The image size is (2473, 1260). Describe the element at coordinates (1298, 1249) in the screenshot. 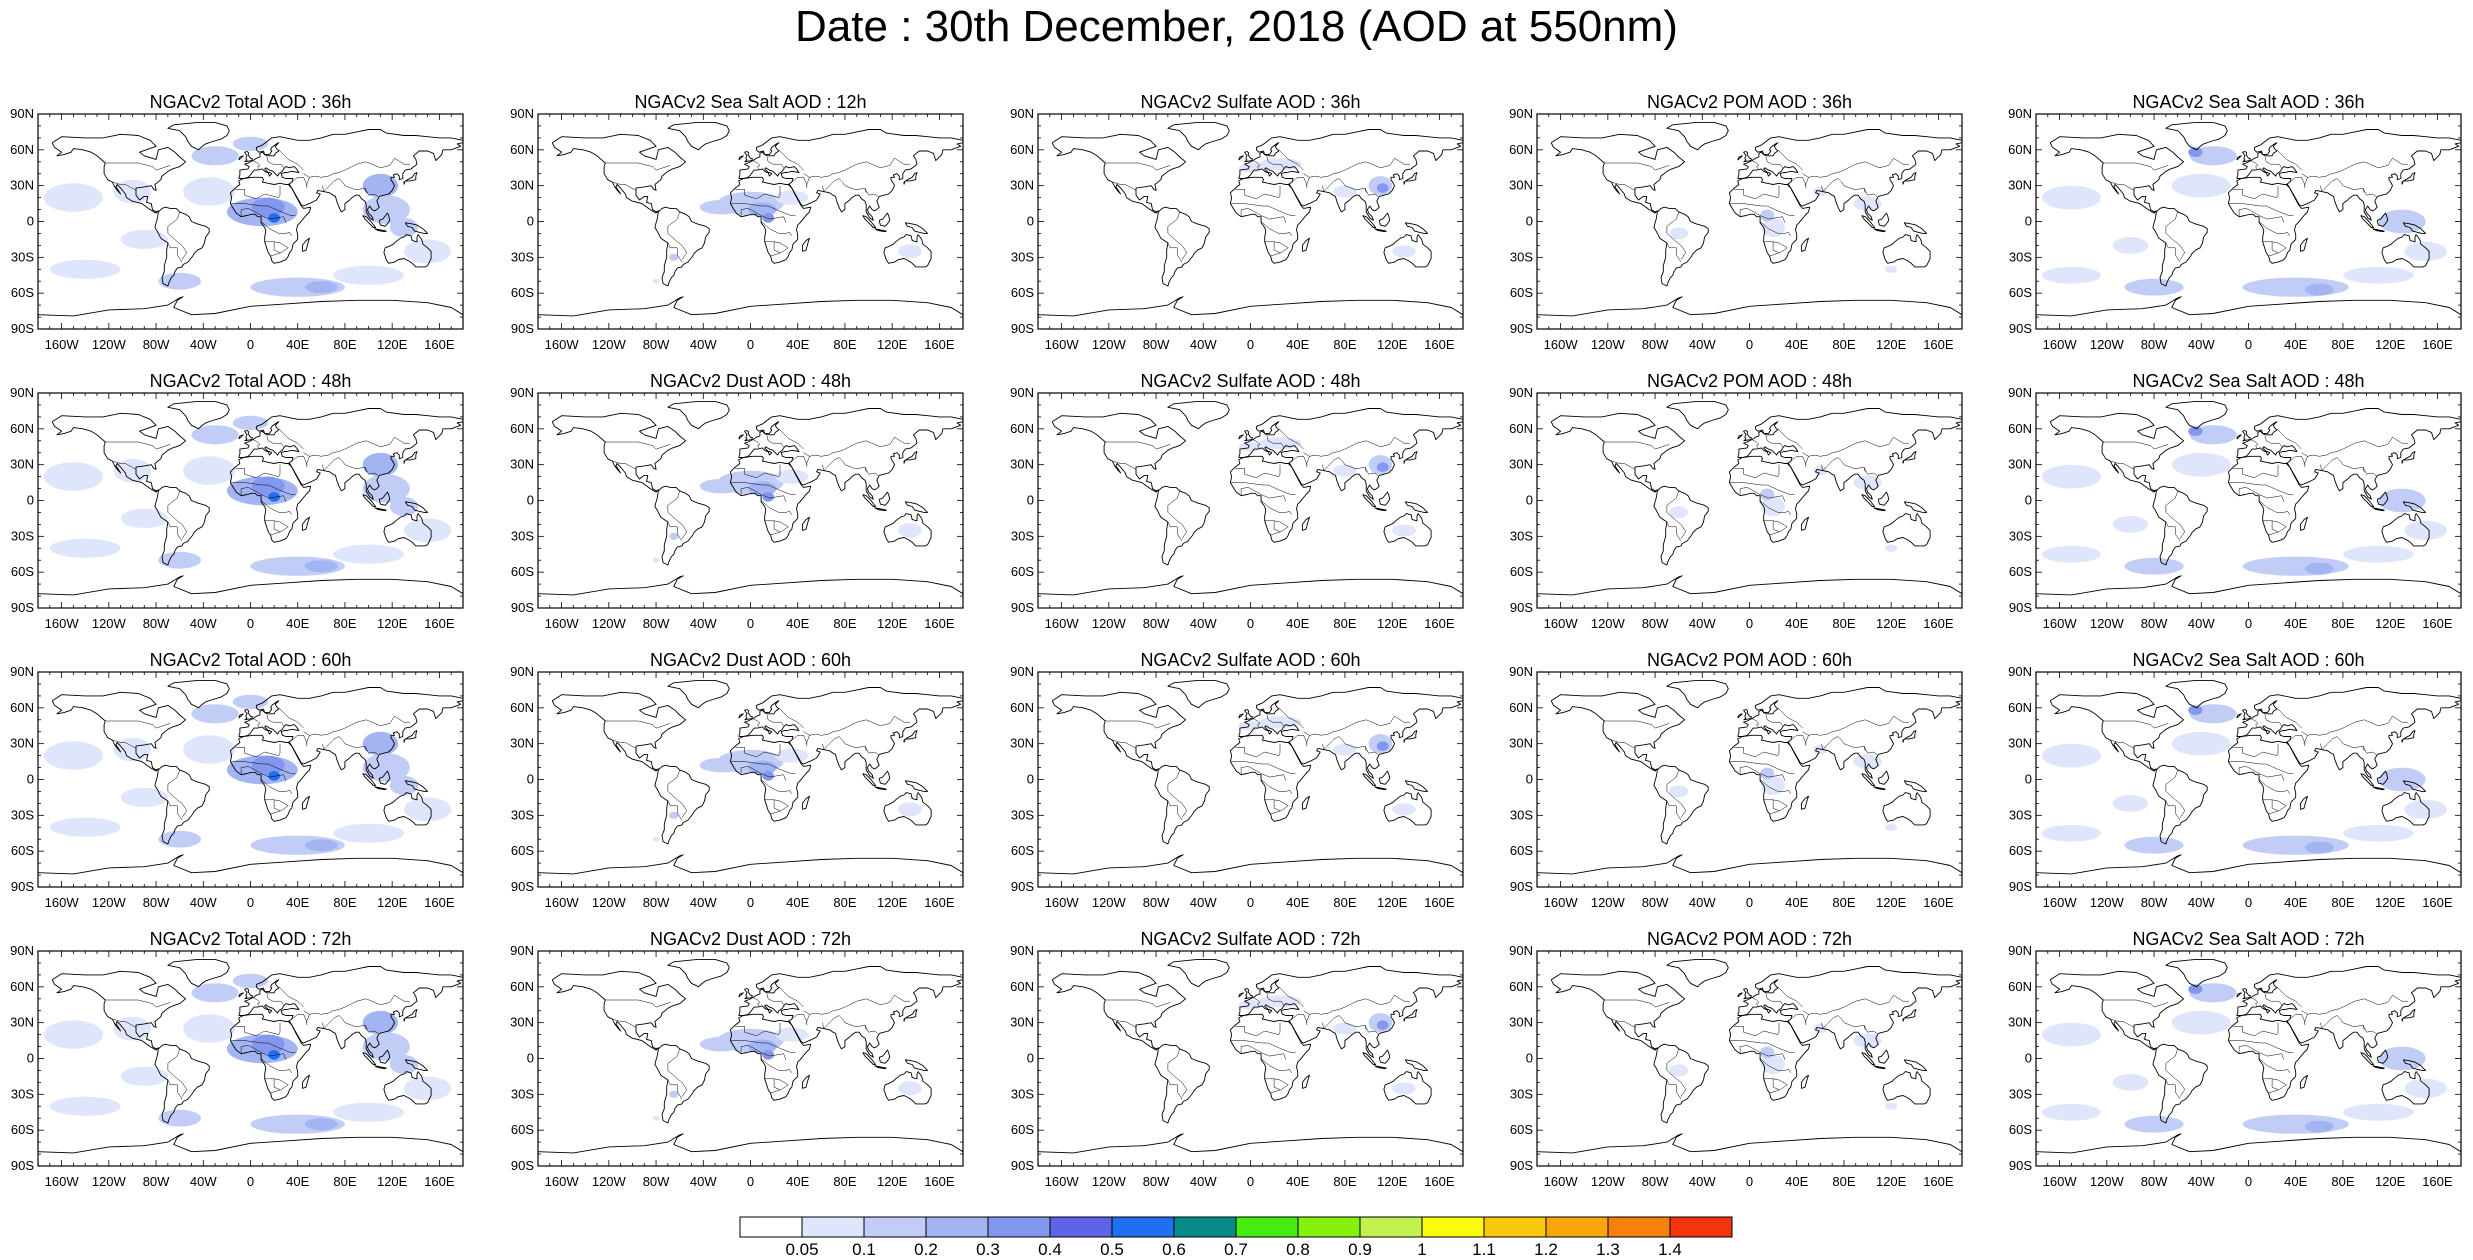

I see `colorbar-label: 0.8` at that location.